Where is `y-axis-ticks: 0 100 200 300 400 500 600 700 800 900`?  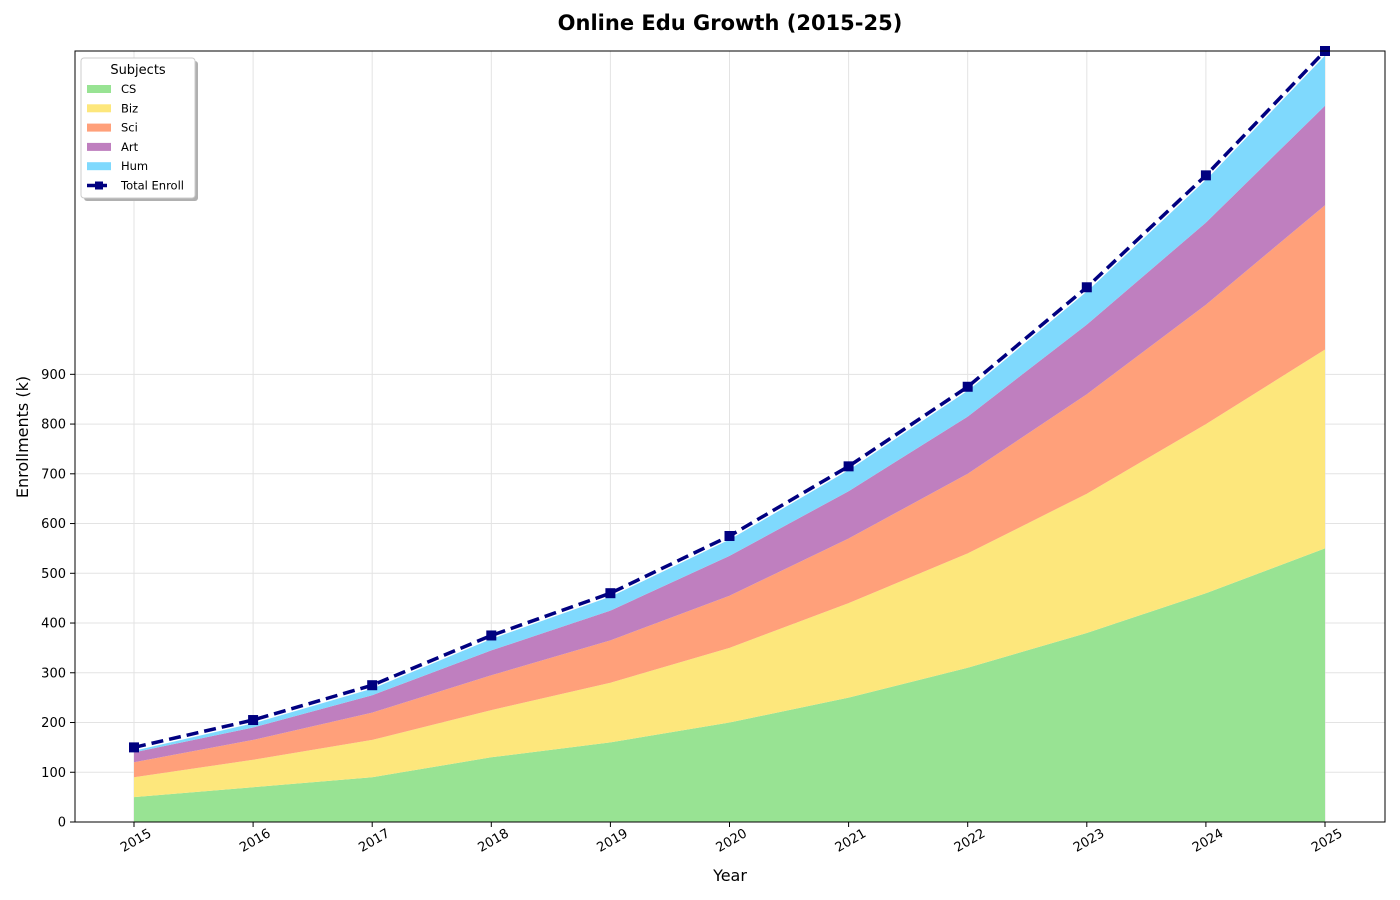
y-axis-ticks: 0 100 200 300 400 500 600 700 800 900 is located at coordinates (58, 599).